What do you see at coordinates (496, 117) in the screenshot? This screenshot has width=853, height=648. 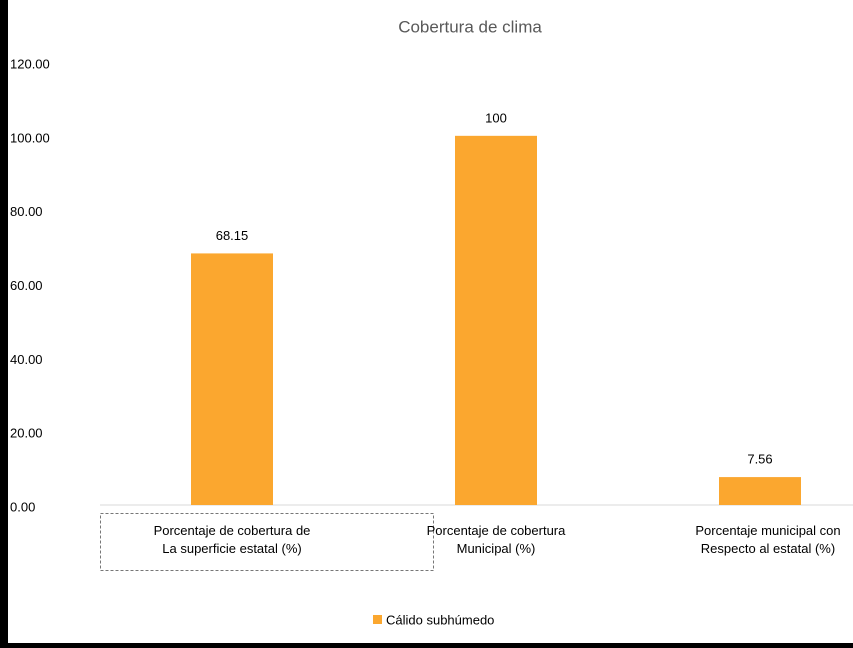 I see `data-label: 100` at bounding box center [496, 117].